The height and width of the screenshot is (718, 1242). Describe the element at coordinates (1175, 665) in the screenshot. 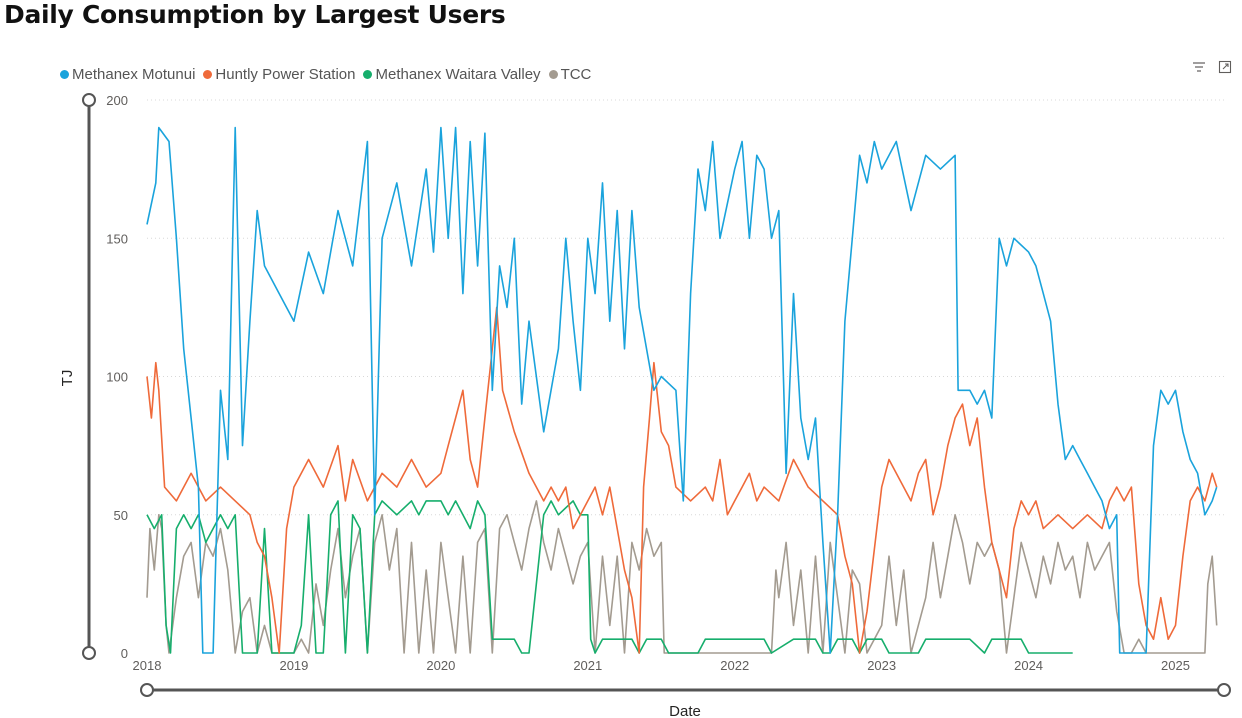

I see `x-tick-label: 2025` at that location.